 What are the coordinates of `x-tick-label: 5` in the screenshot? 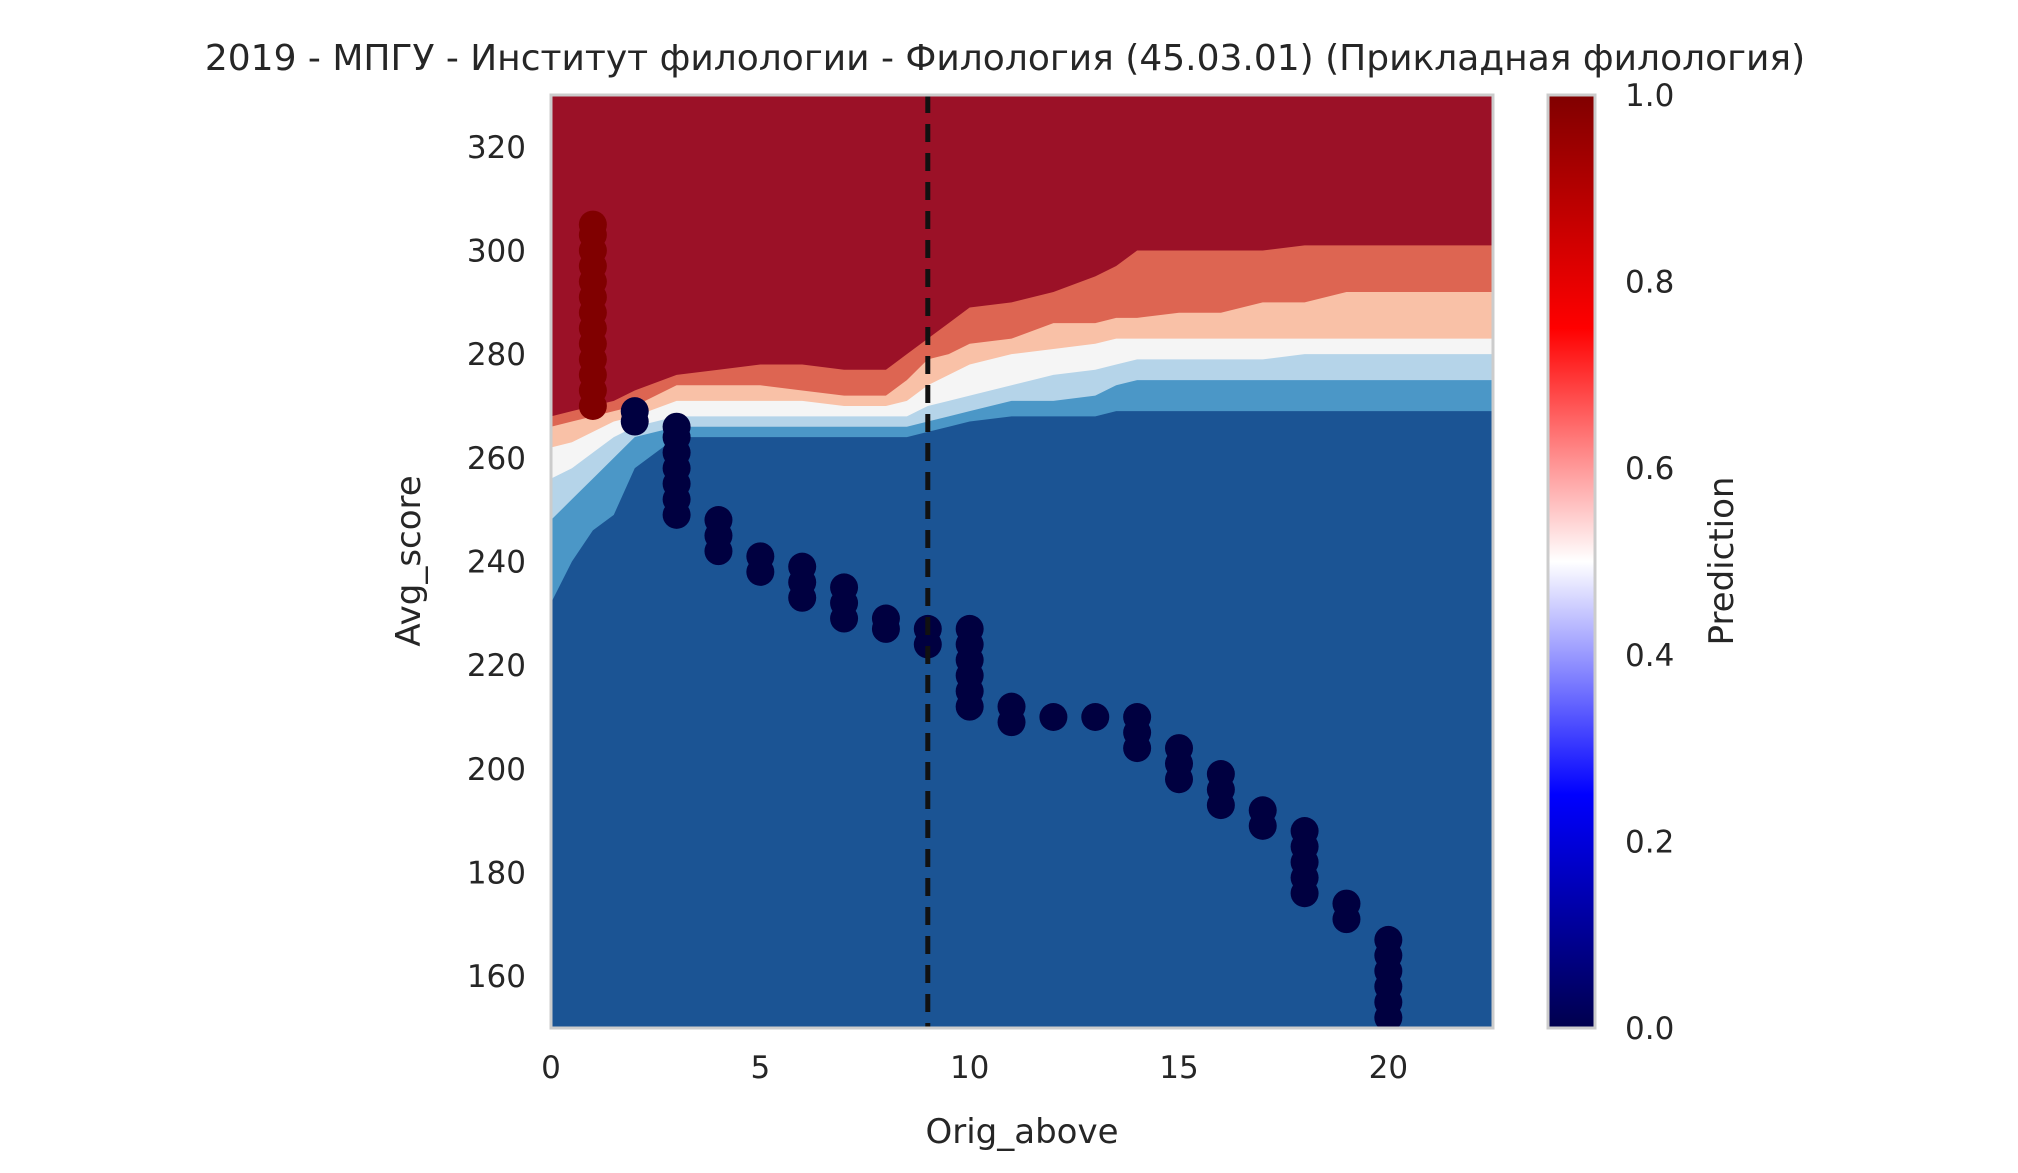 It's located at (760, 1068).